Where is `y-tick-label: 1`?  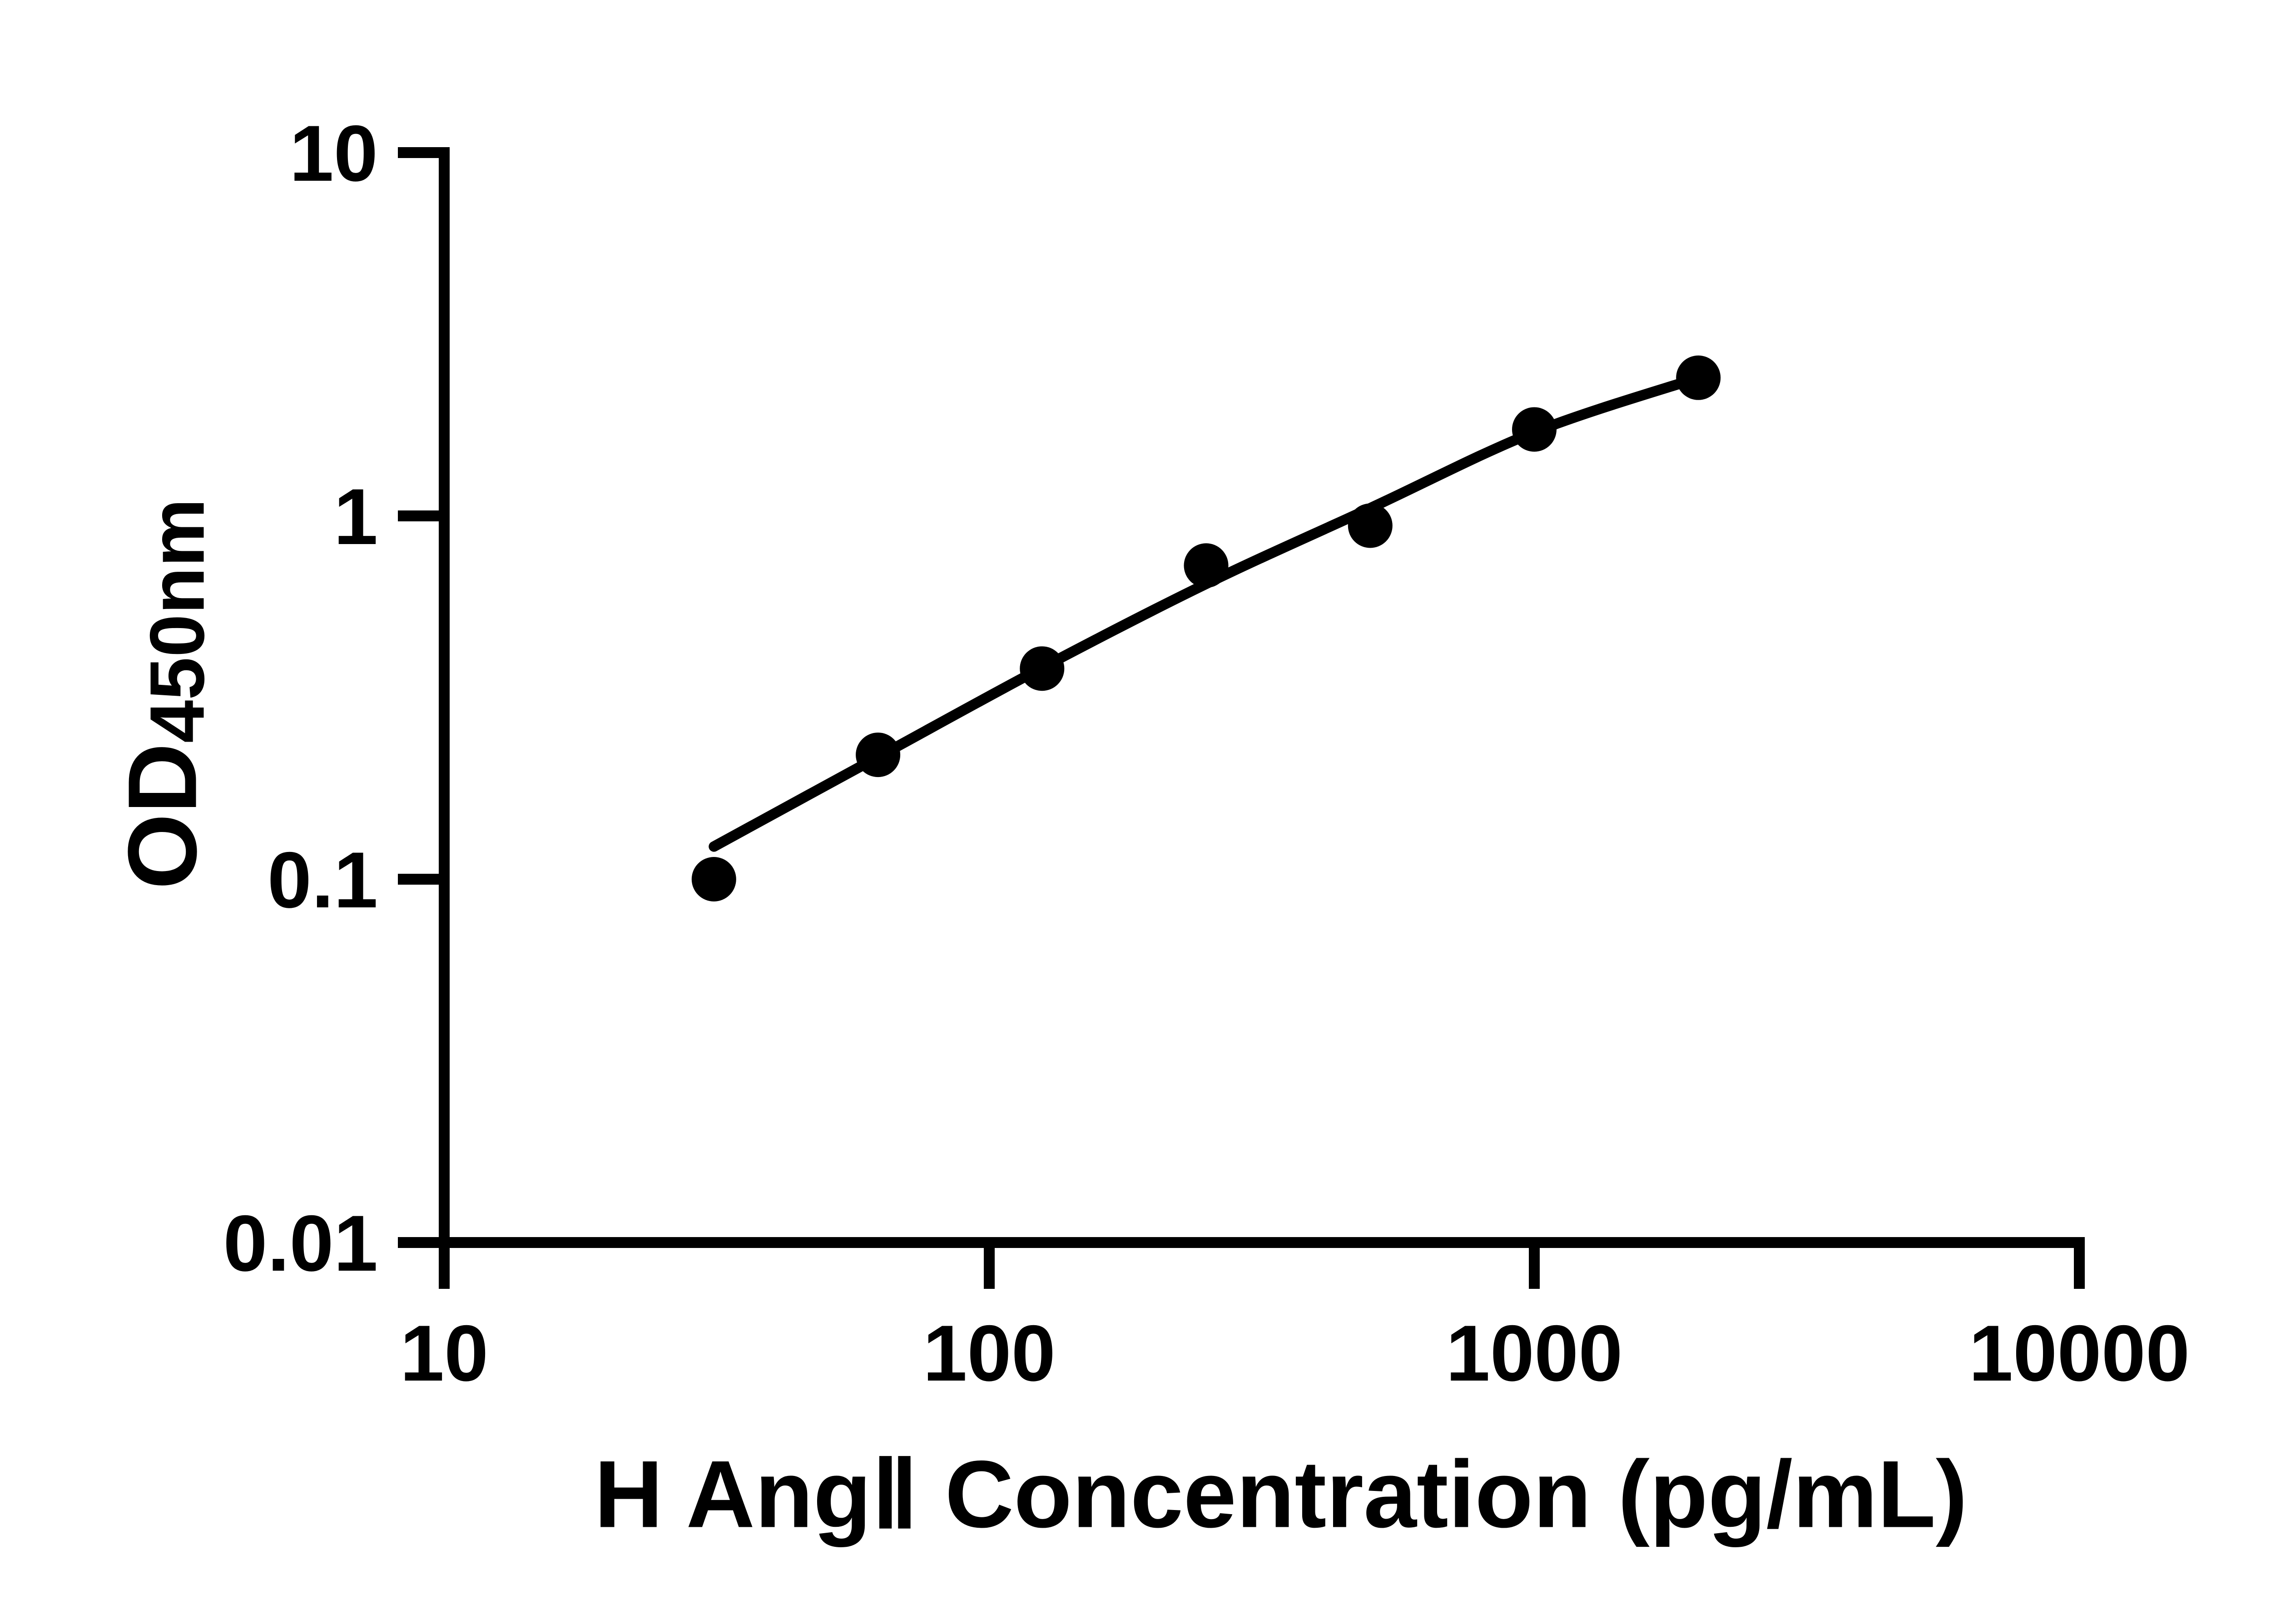
y-tick-label: 1 is located at coordinates (356, 517).